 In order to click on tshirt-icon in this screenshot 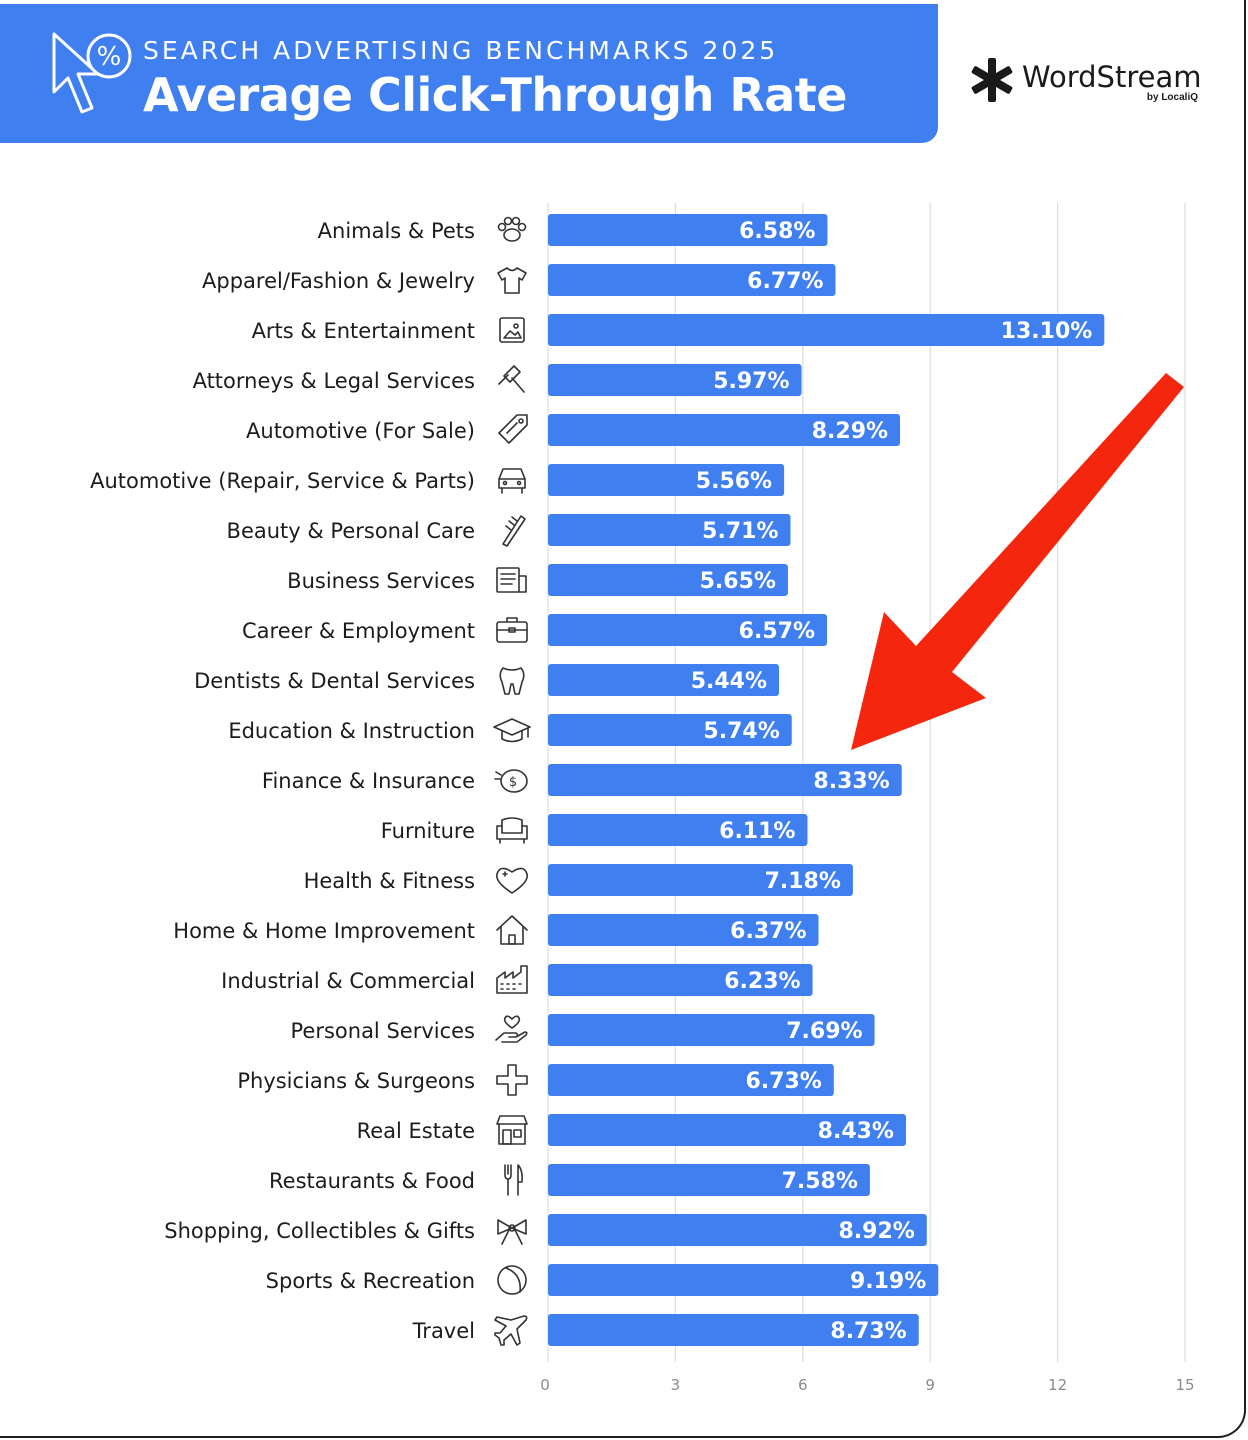, I will do `click(512, 280)`.